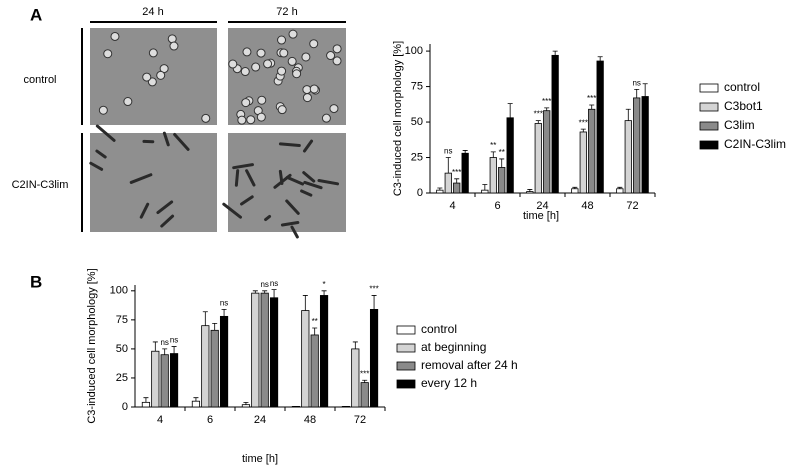 Image resolution: width=794 pixels, height=469 pixels. What do you see at coordinates (414, 51) in the screenshot?
I see `y-tick-label: 100` at bounding box center [414, 51].